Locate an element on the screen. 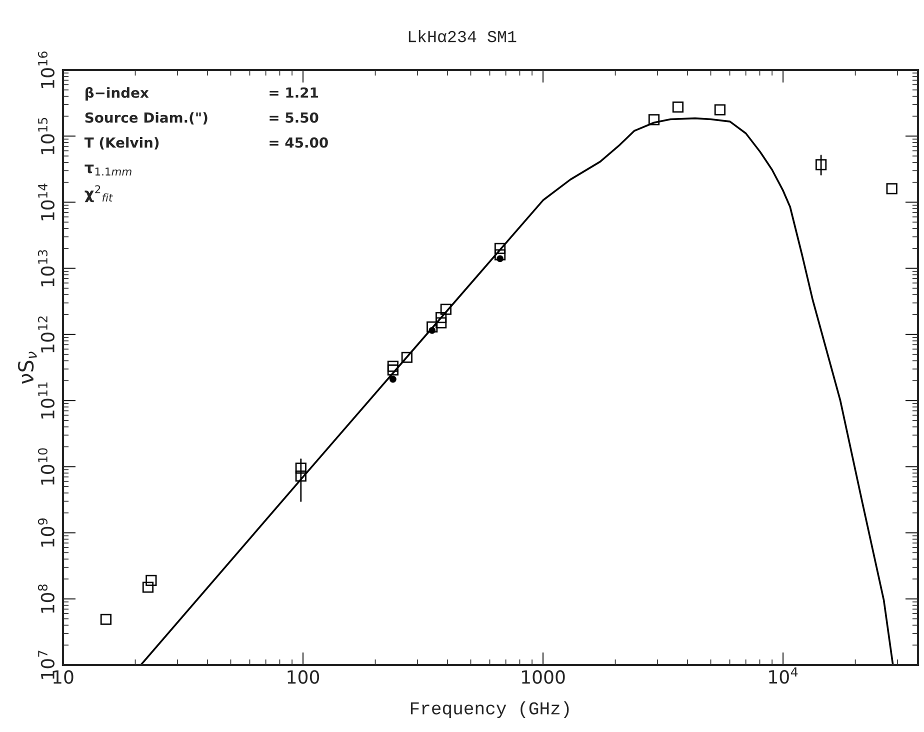  annotation: Source Diam.(") is located at coordinates (146, 118).